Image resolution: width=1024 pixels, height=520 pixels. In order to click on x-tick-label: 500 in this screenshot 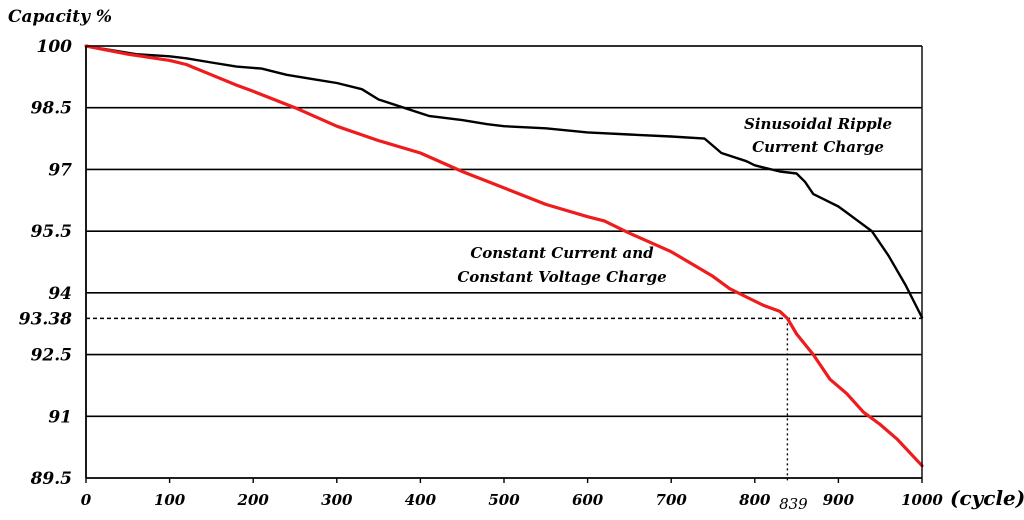, I will do `click(504, 500)`.